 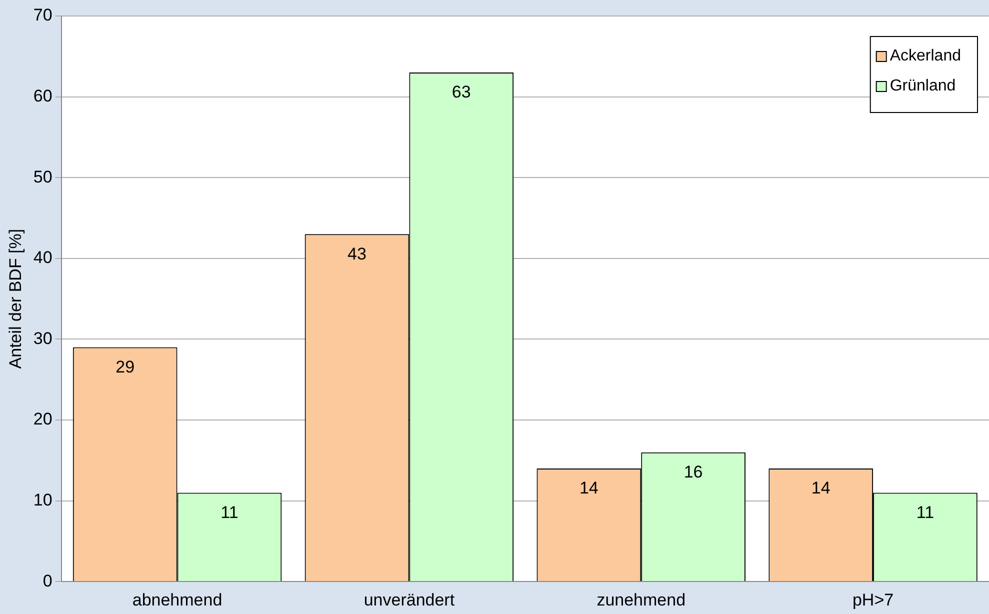 I want to click on legend-label: Grünland, so click(x=923, y=85).